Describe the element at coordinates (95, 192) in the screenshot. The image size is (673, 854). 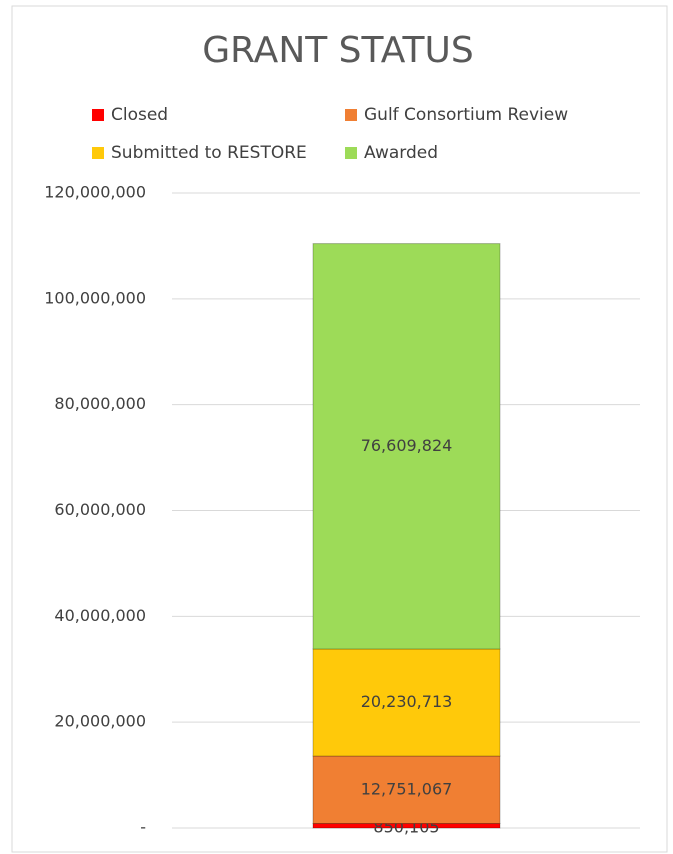
I see `y-tick-label: 120,000,000` at that location.